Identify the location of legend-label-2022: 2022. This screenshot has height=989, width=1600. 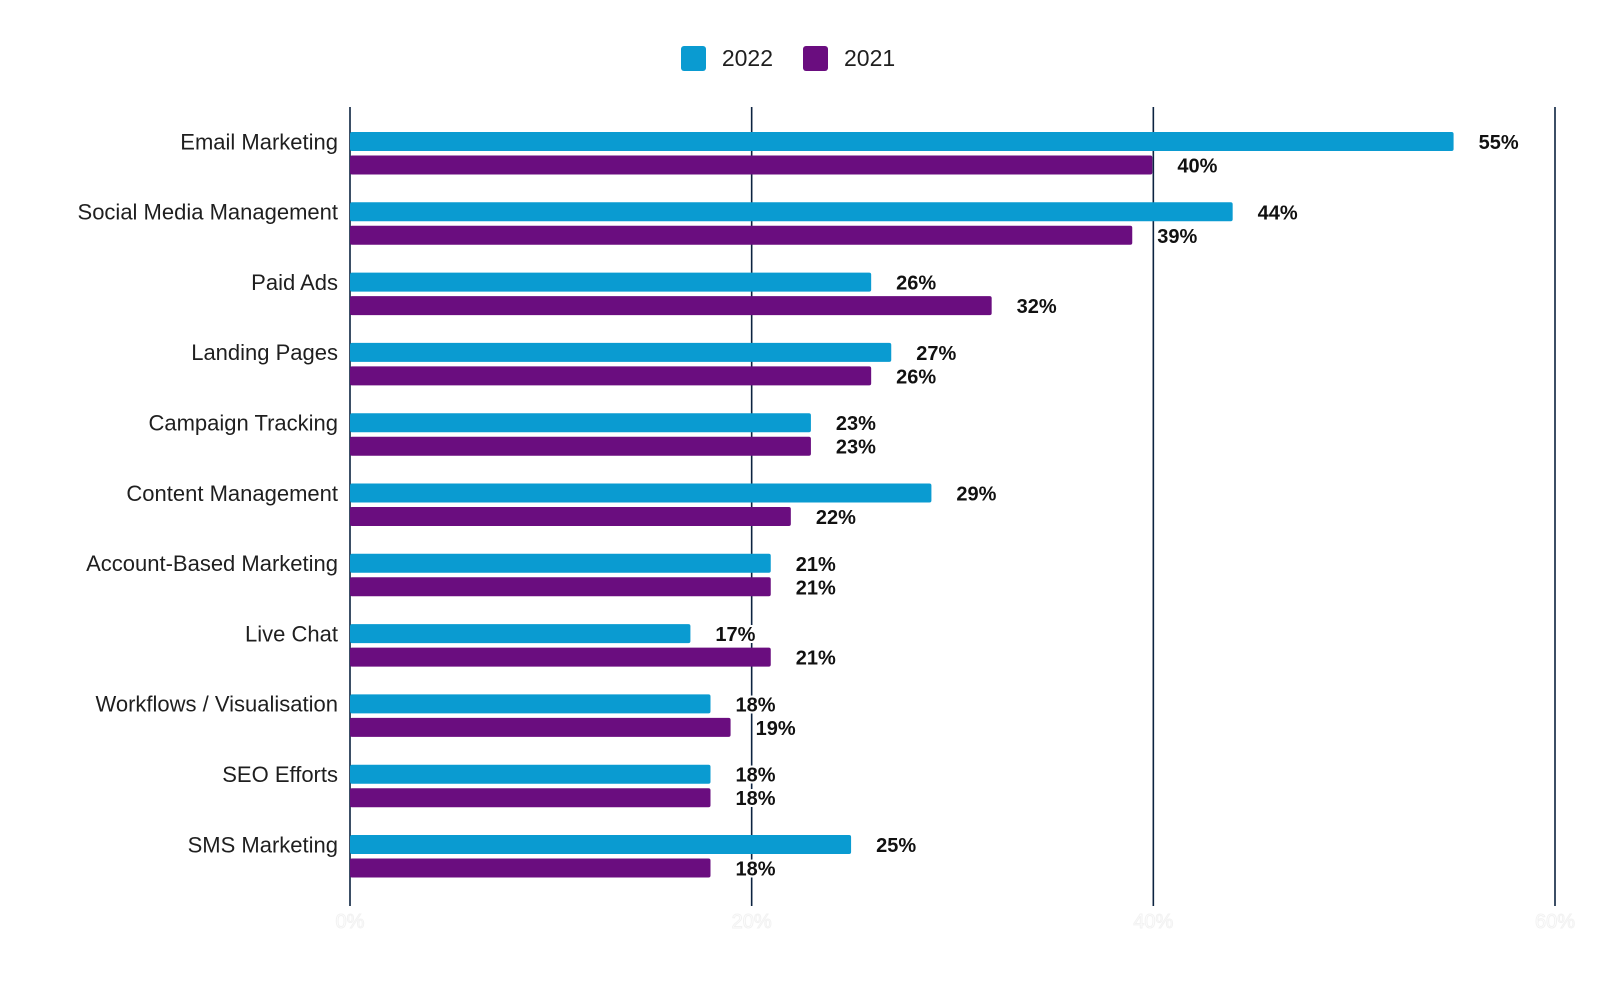
(747, 58).